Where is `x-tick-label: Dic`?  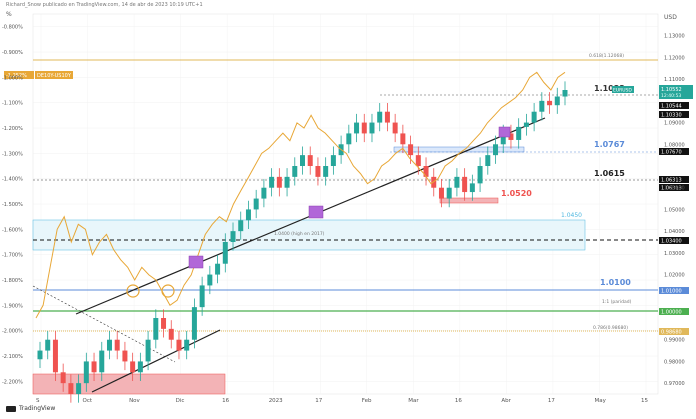
x-tick-label: Dic is located at coordinates (180, 401).